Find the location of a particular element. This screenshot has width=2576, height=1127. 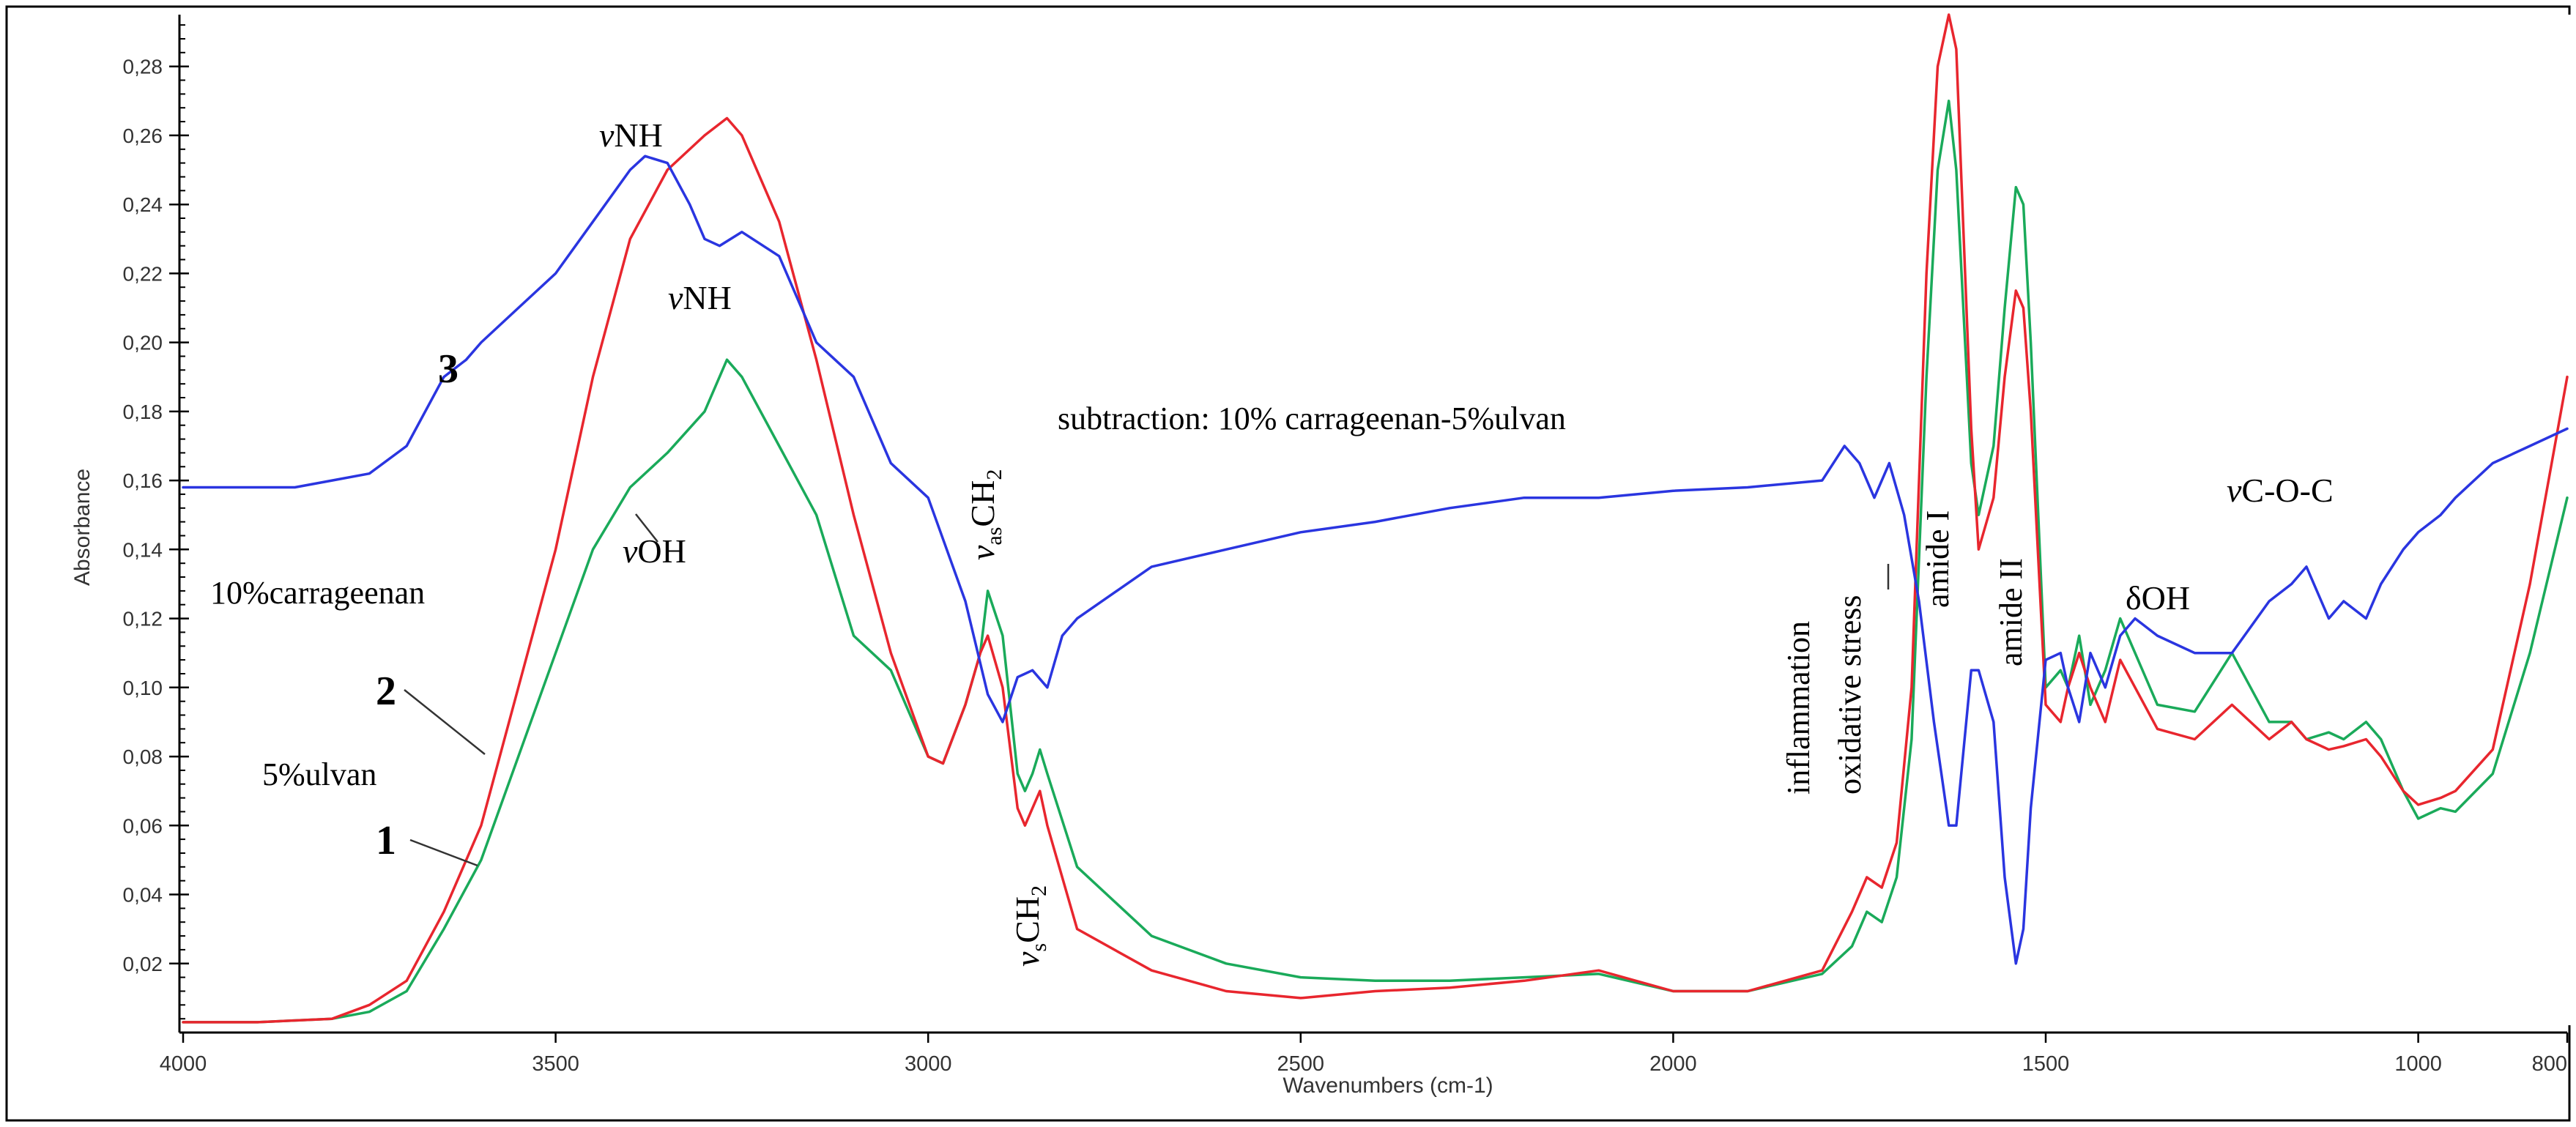

inflammation-label: inflammation is located at coordinates (1798, 708).